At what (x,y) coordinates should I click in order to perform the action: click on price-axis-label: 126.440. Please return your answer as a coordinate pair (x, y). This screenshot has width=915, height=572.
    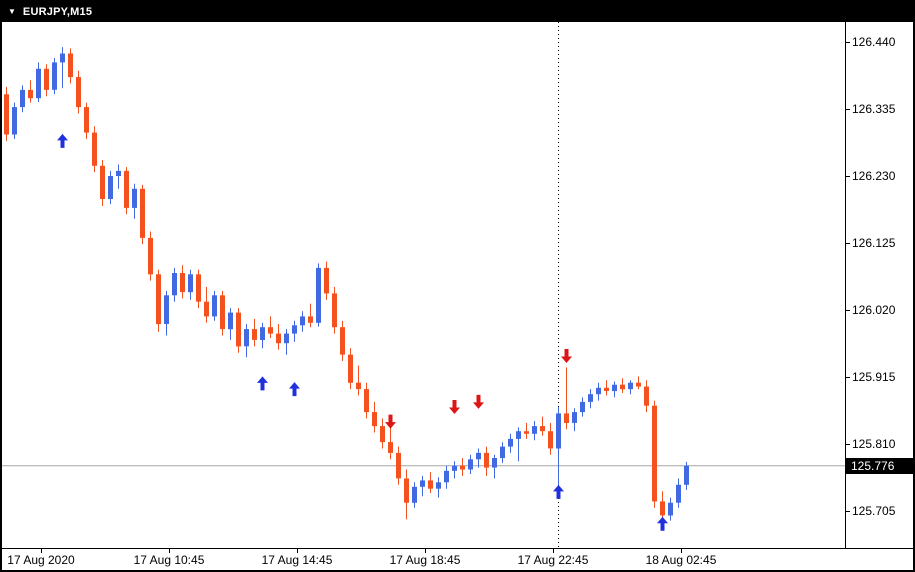
    Looking at the image, I should click on (874, 42).